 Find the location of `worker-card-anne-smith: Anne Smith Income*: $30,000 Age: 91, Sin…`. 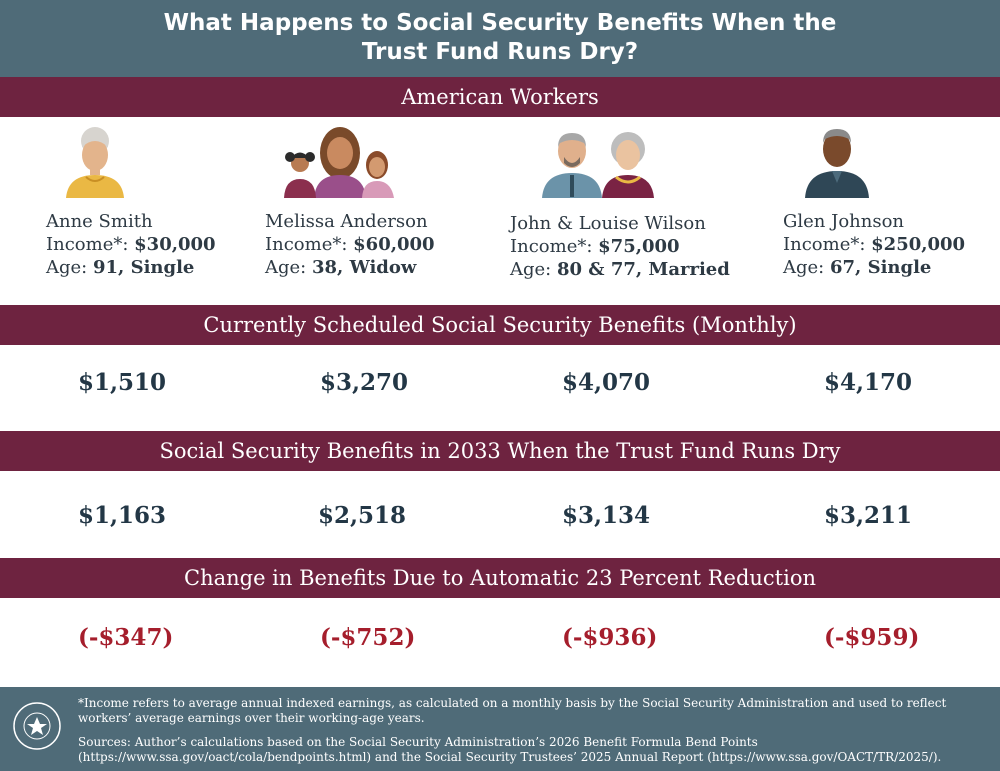

worker-card-anne-smith: Anne Smith Income*: $30,000 Age: 91, Sin… is located at coordinates (131, 244).